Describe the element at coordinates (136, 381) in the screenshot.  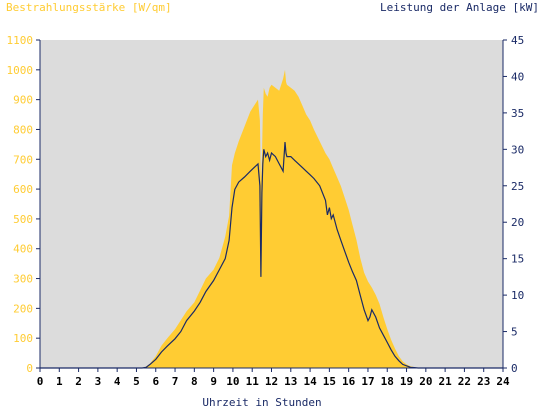
I see `x-tick-label: 5` at that location.